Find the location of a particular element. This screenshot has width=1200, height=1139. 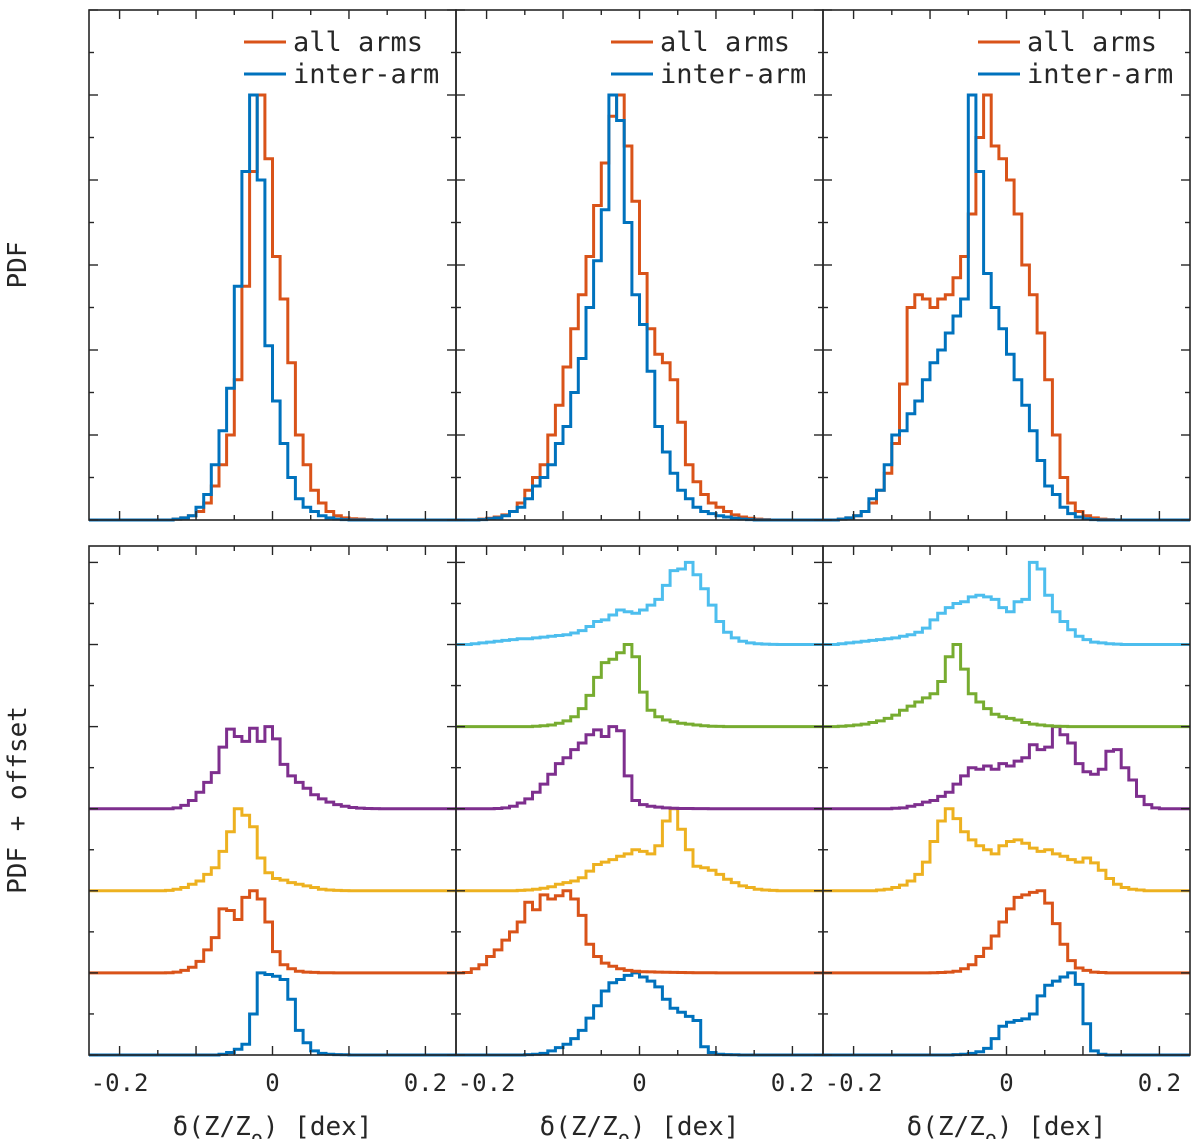

axes-frame-bottom-left is located at coordinates (272, 800).